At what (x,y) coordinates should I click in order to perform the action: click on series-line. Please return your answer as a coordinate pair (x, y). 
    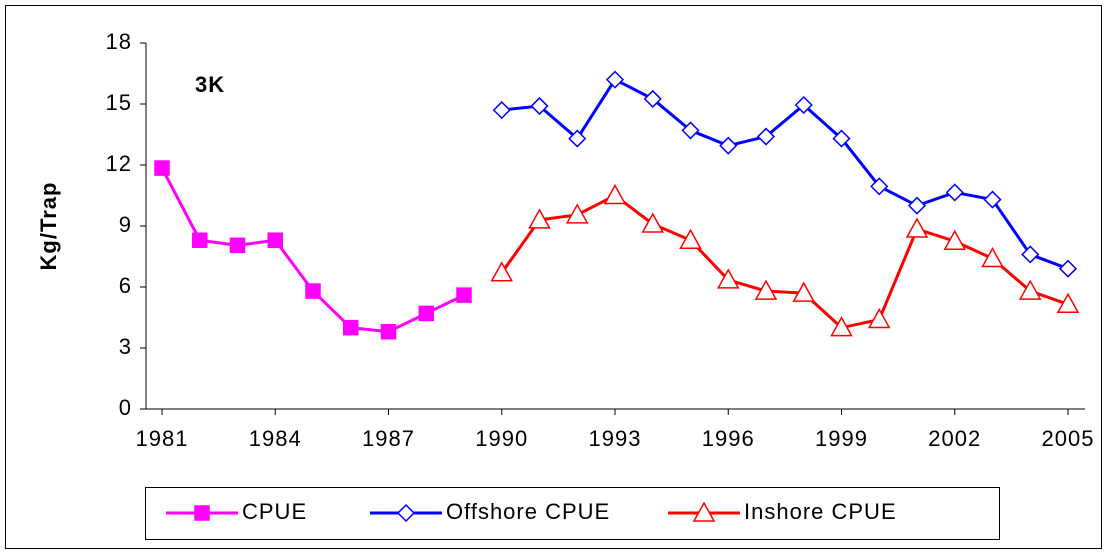
    Looking at the image, I should click on (784, 261).